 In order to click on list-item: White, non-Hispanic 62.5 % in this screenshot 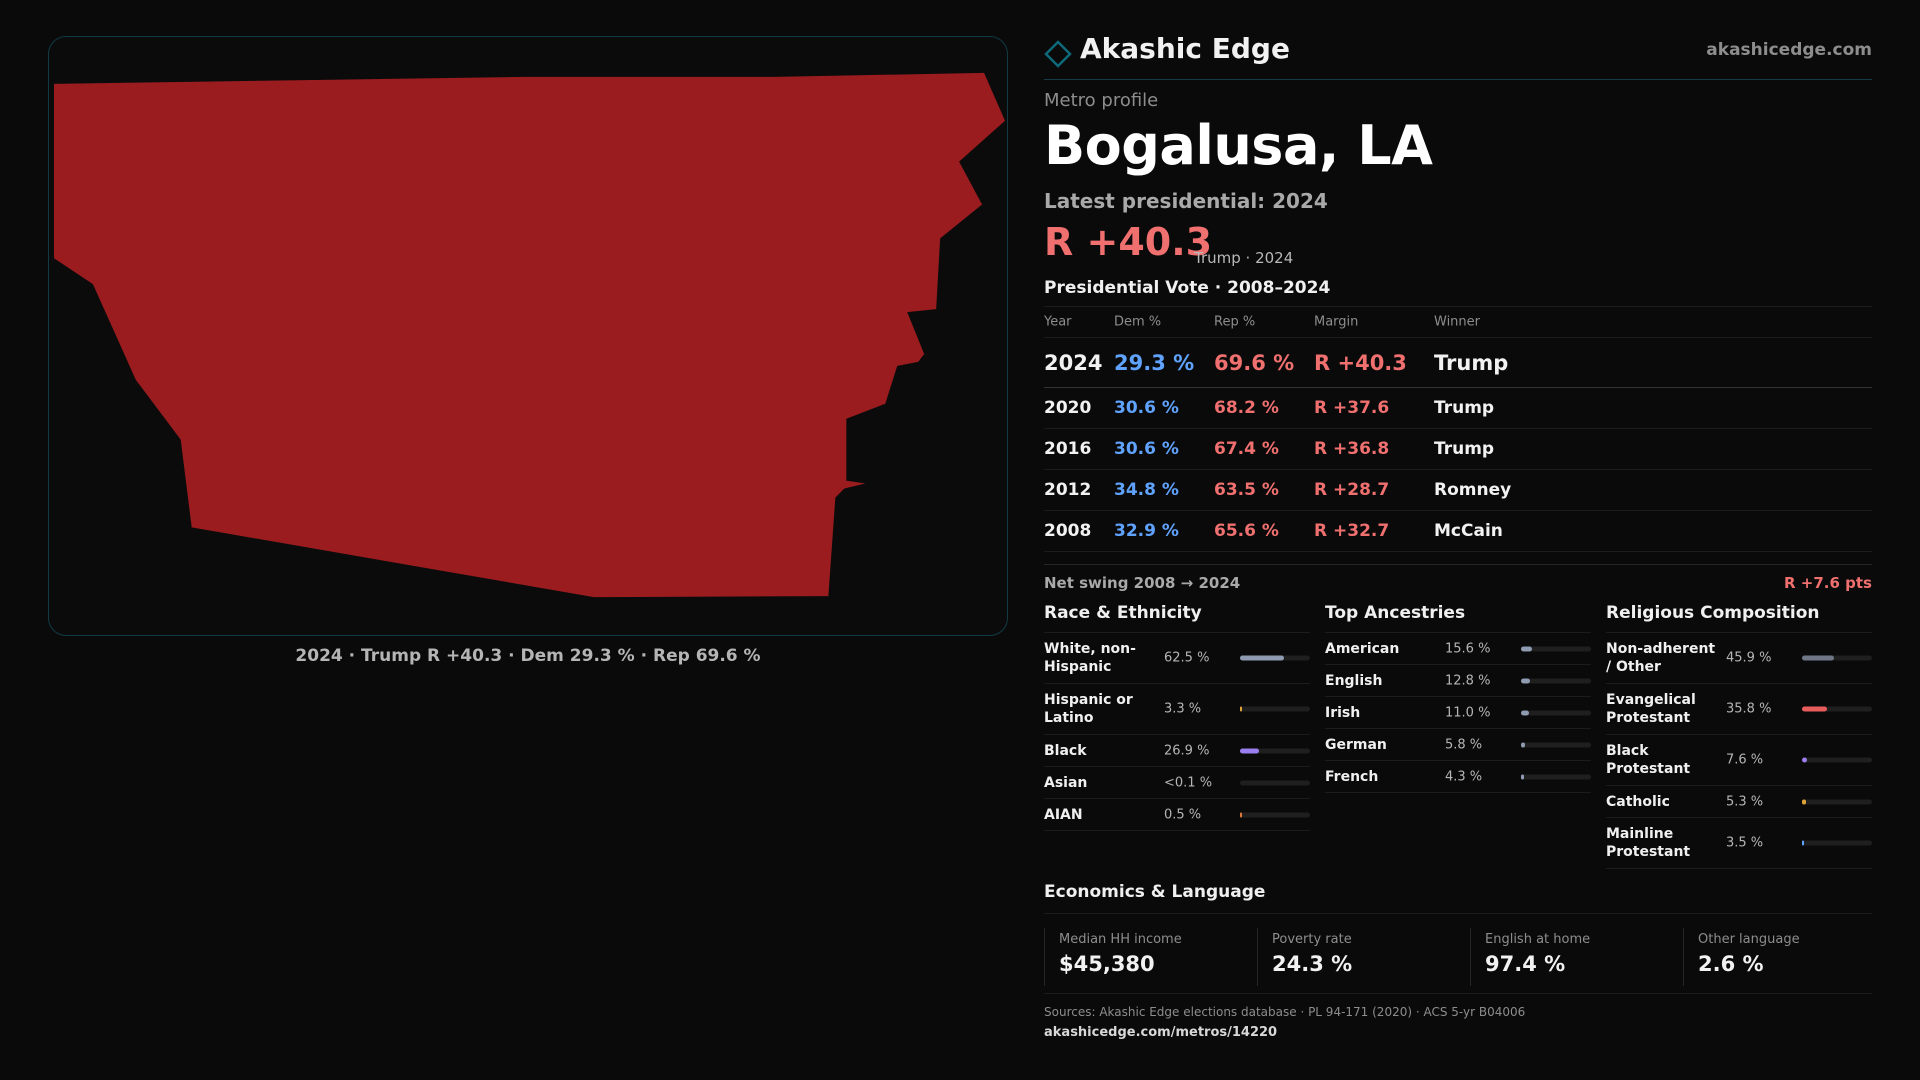, I will do `click(1177, 658)`.